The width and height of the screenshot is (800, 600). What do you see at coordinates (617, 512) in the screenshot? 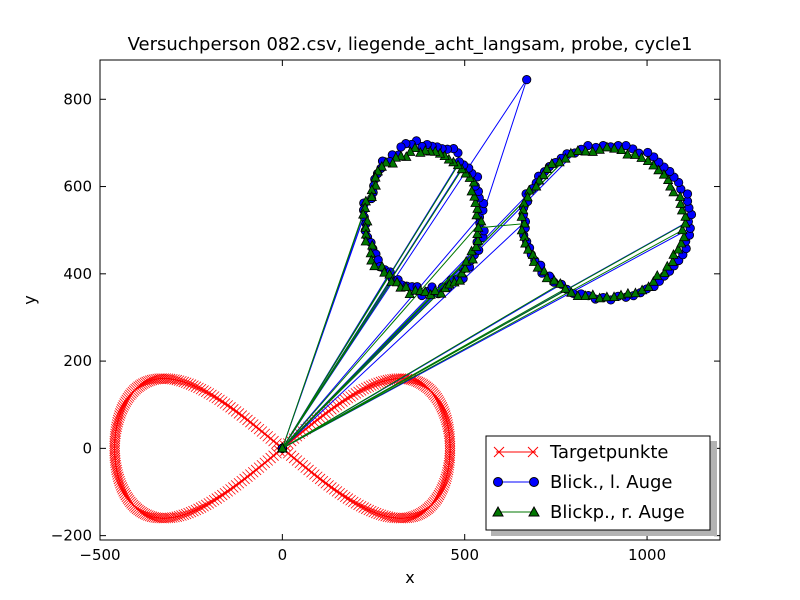
I see `legend-label-right-eye: Blickp., r. Auge` at bounding box center [617, 512].